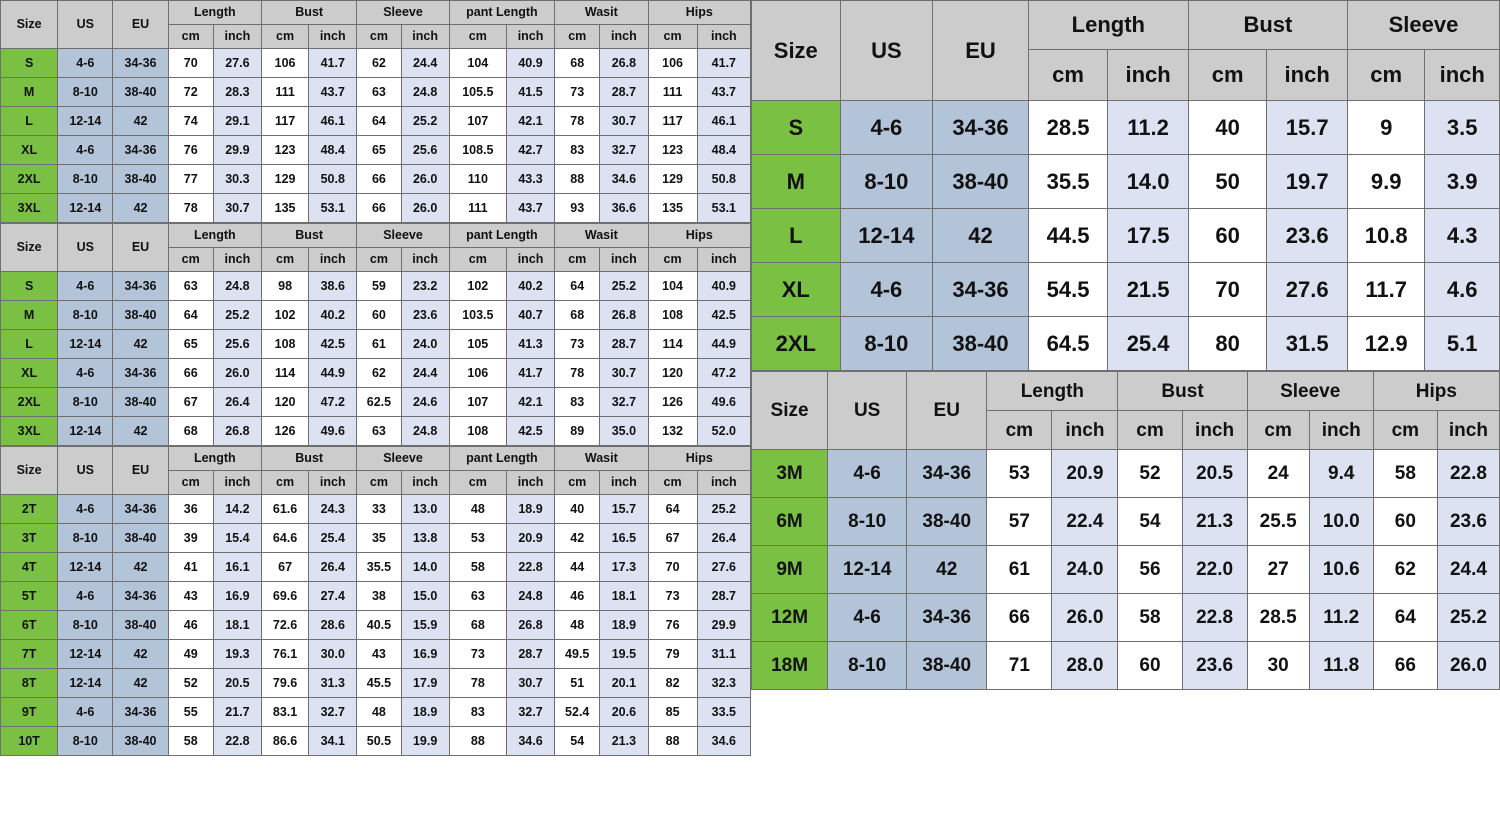 Image resolution: width=1500 pixels, height=815 pixels. What do you see at coordinates (1307, 181) in the screenshot?
I see `cell-inch: 19.7` at bounding box center [1307, 181].